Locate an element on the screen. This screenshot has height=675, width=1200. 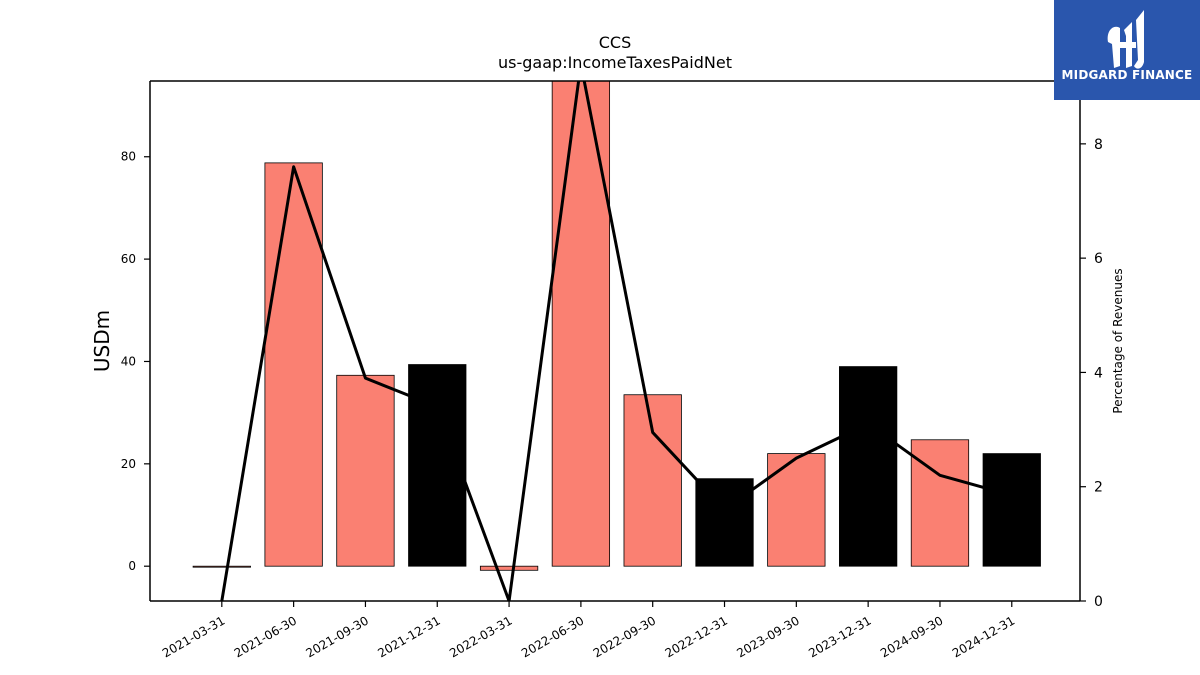
y-tick-label-left: 80 is located at coordinates (128, 157).